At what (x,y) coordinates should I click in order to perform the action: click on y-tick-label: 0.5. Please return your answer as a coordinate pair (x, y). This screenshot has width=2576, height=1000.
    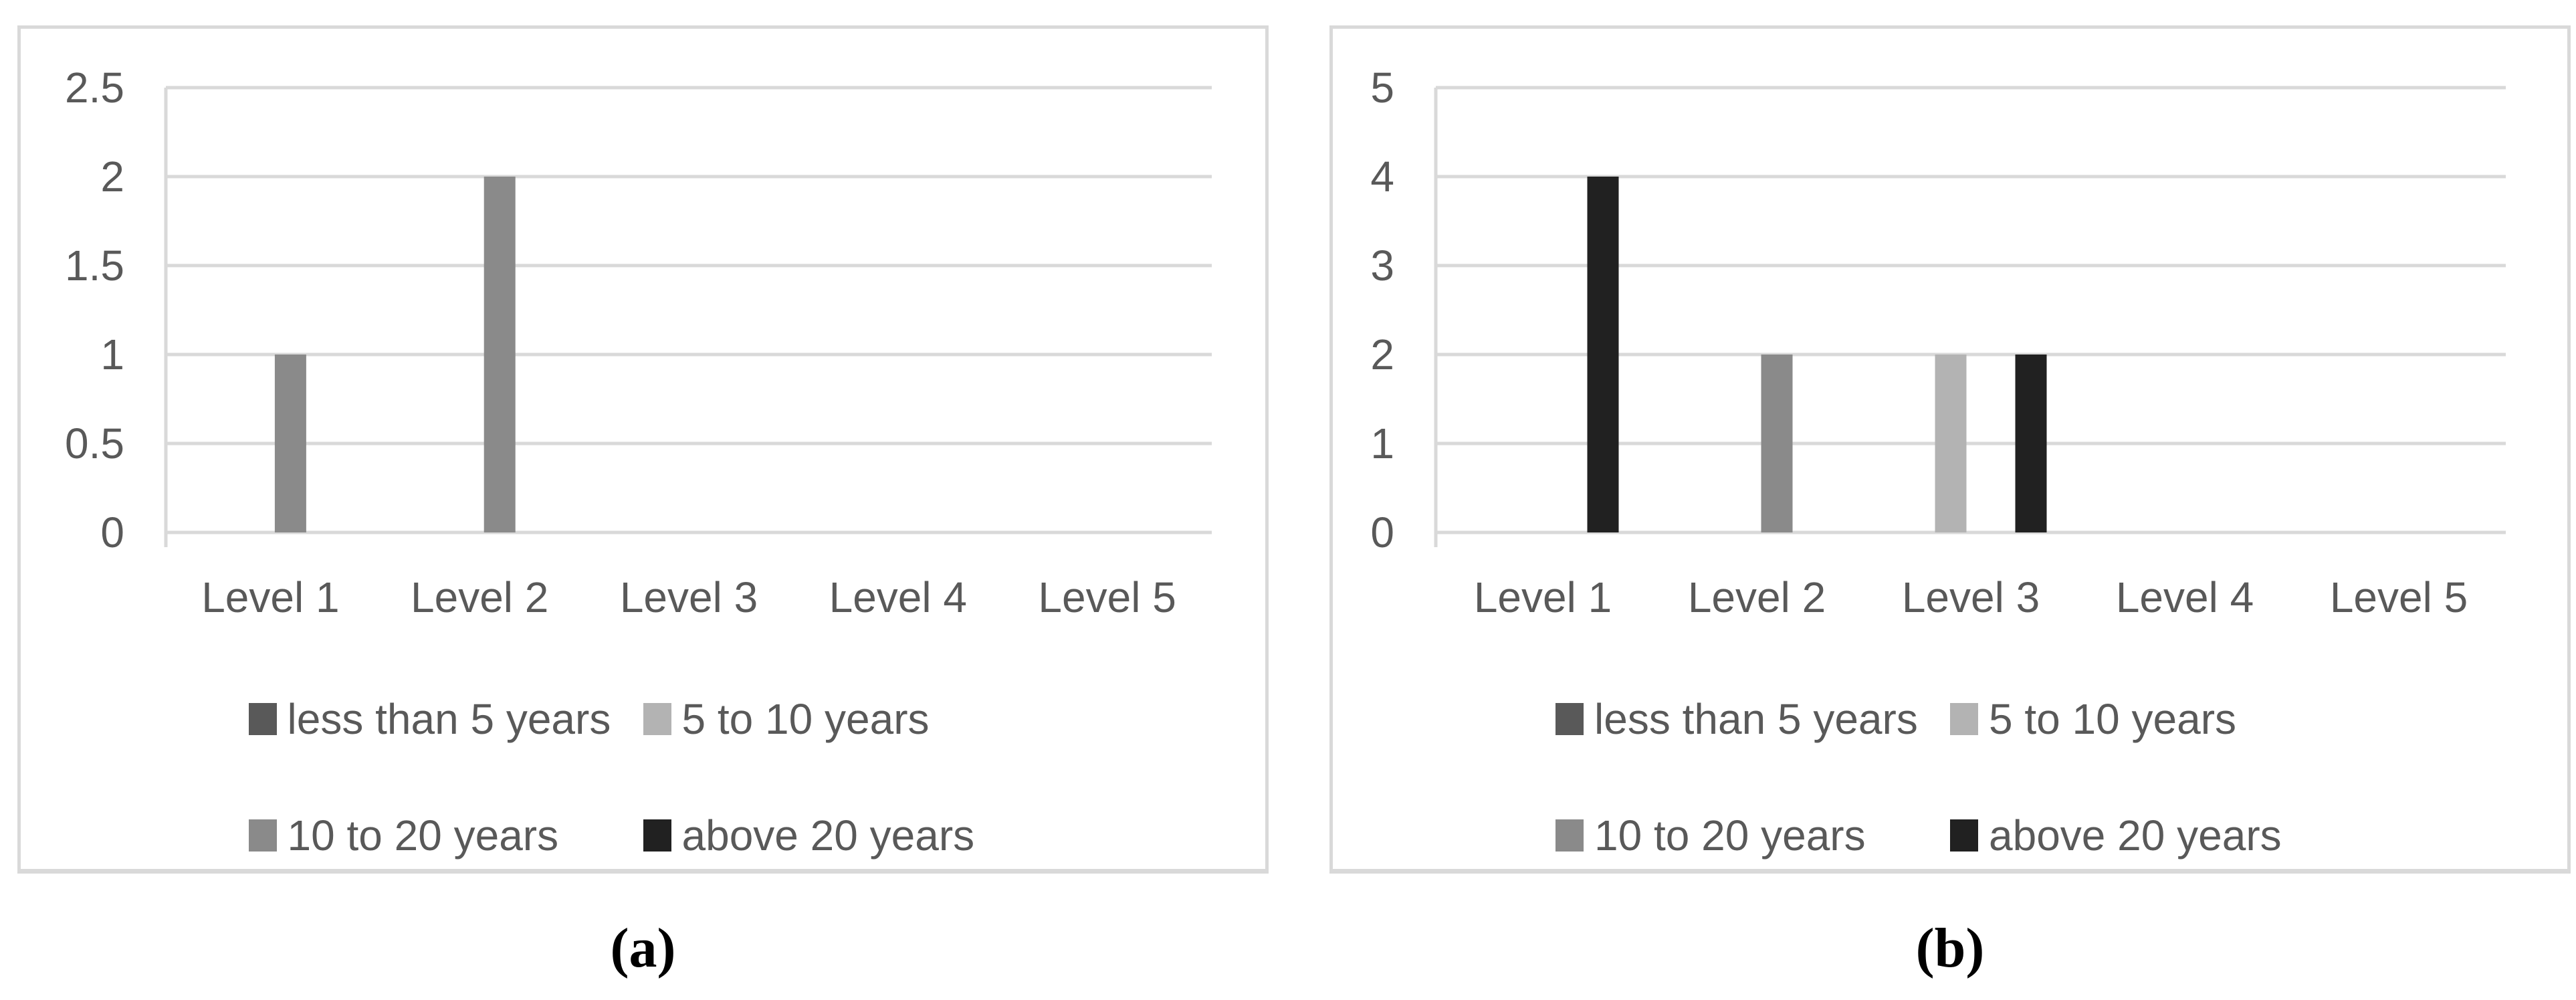
    Looking at the image, I should click on (94, 443).